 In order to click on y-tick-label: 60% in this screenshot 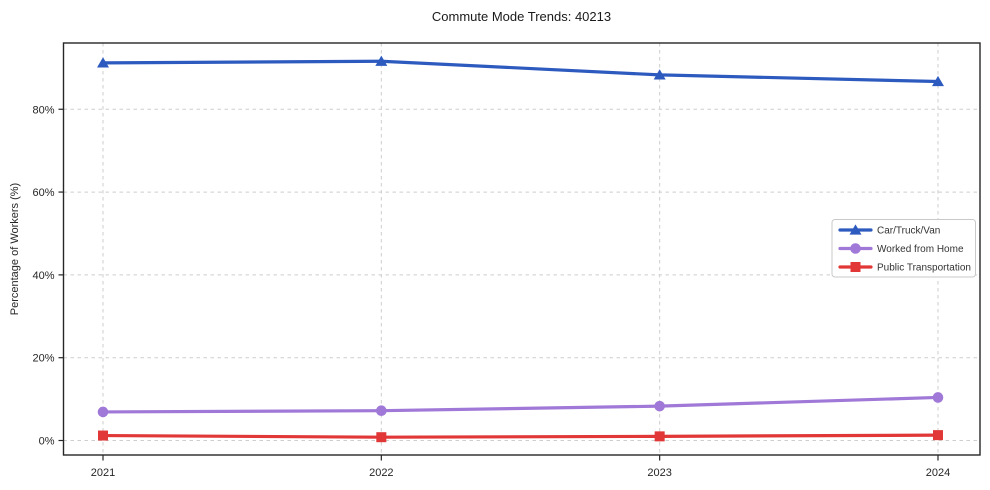, I will do `click(43, 193)`.